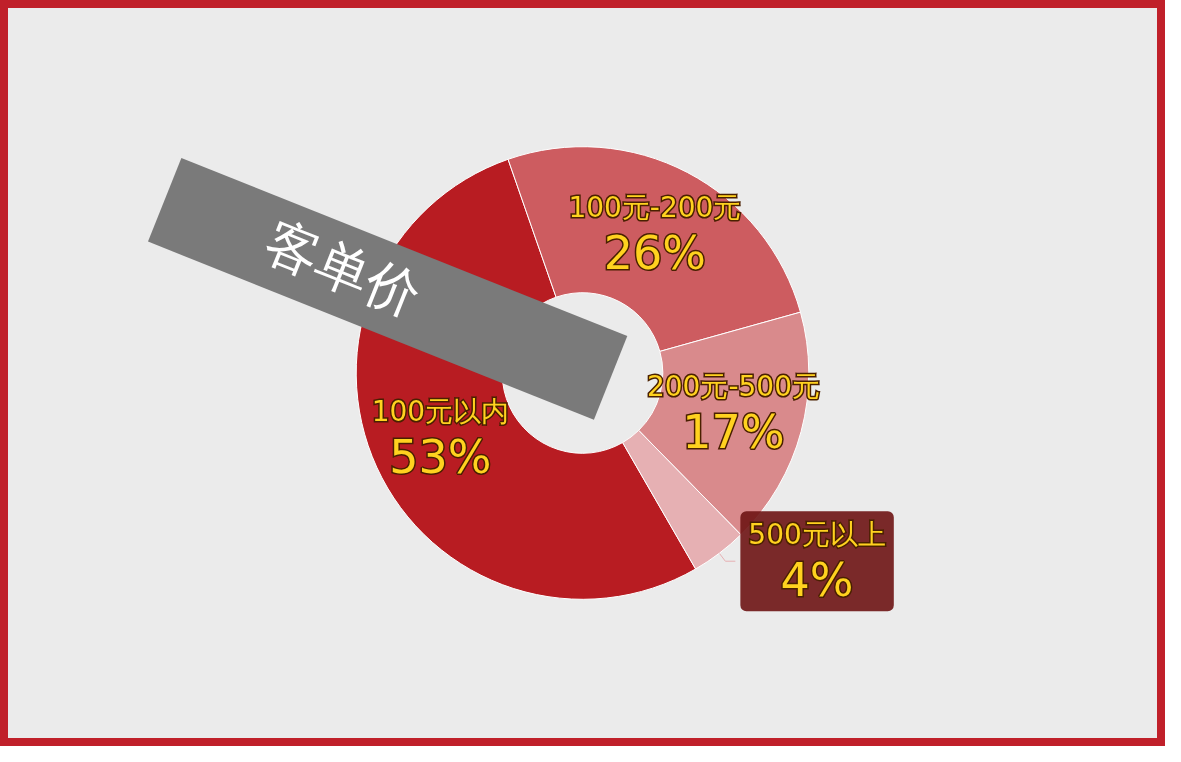  What do you see at coordinates (817, 534) in the screenshot?
I see `slice-label: 500元以上` at bounding box center [817, 534].